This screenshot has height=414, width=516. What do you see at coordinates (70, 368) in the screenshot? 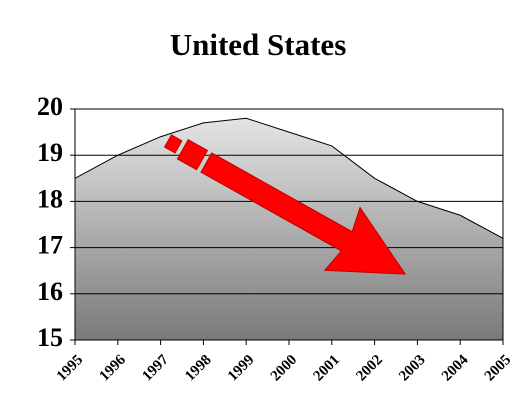
I see `x-tick-label: 1995` at bounding box center [70, 368].